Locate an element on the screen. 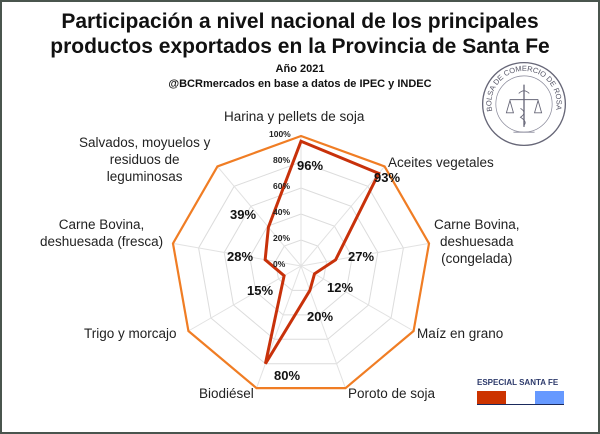  category-label-line: Harina y pellets de soja is located at coordinates (294, 116).